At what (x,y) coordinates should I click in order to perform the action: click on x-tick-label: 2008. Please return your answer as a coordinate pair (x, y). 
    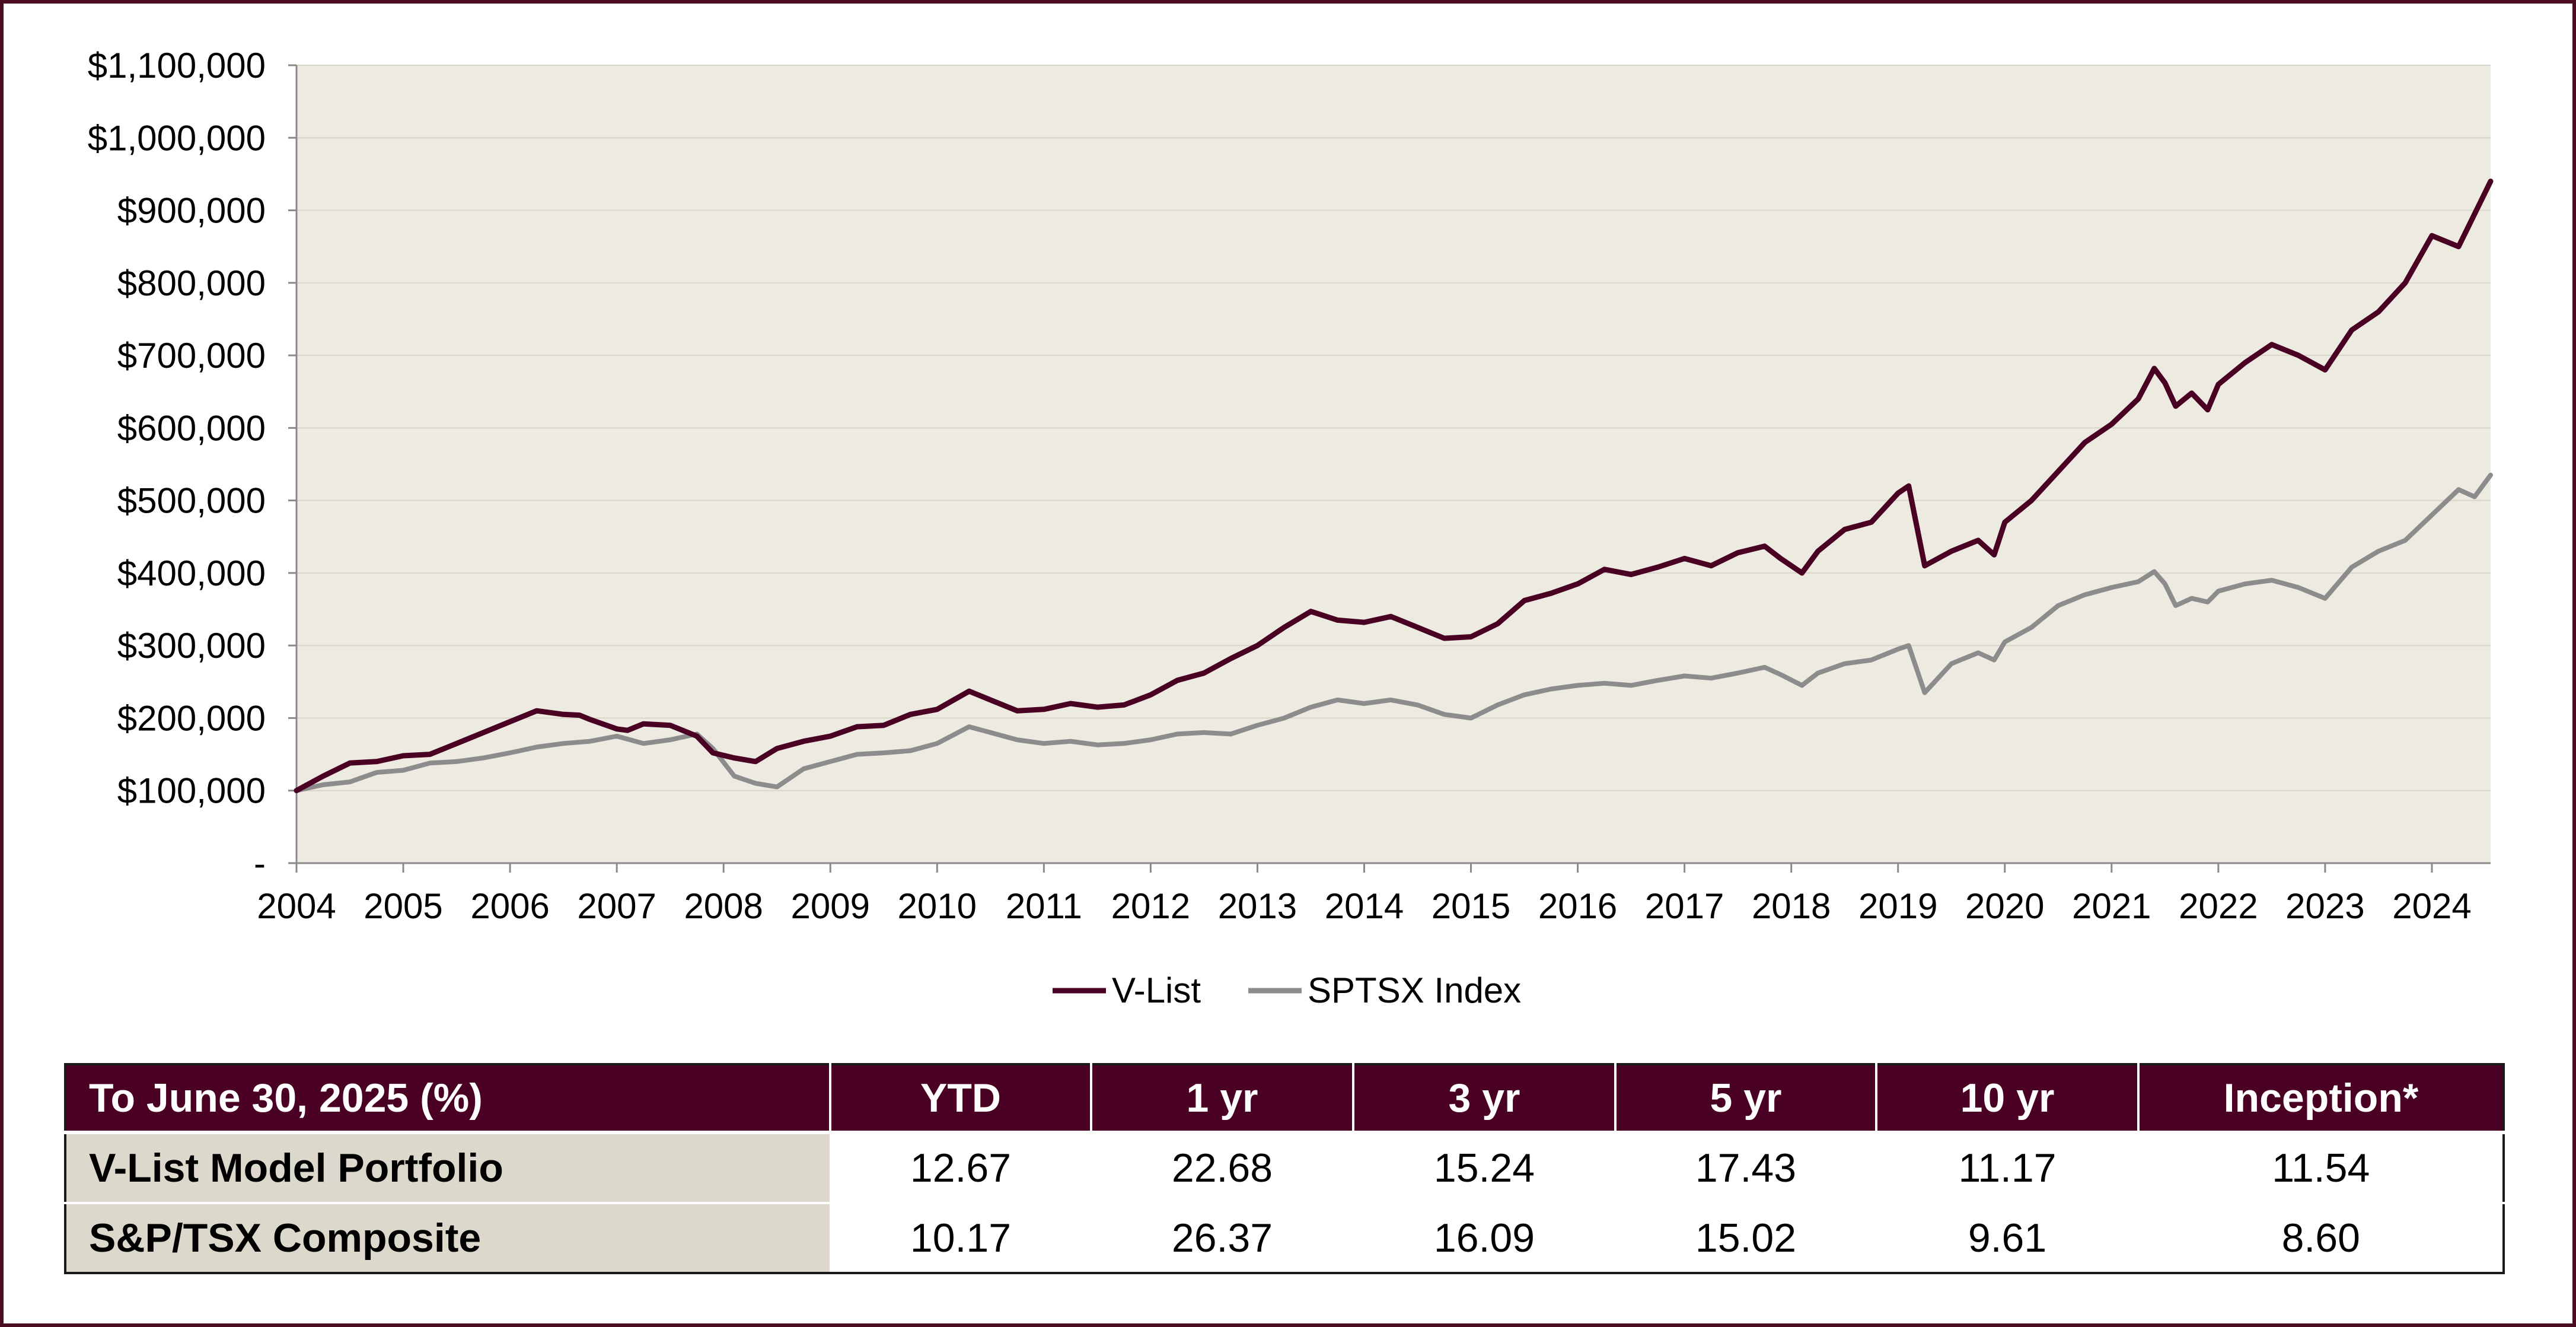
    Looking at the image, I should click on (723, 906).